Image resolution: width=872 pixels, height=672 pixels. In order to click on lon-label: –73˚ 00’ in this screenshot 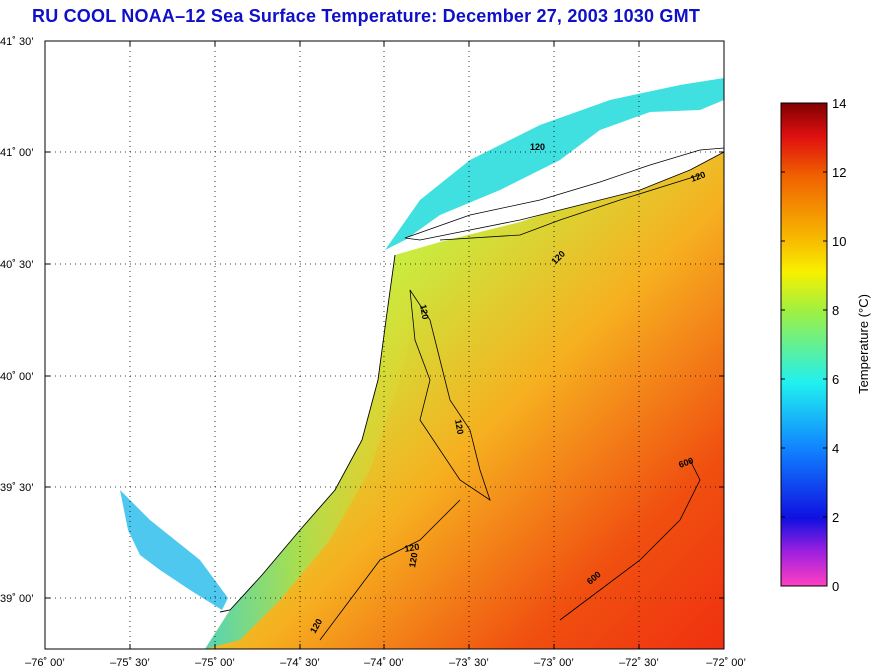, I will do `click(554, 663)`.